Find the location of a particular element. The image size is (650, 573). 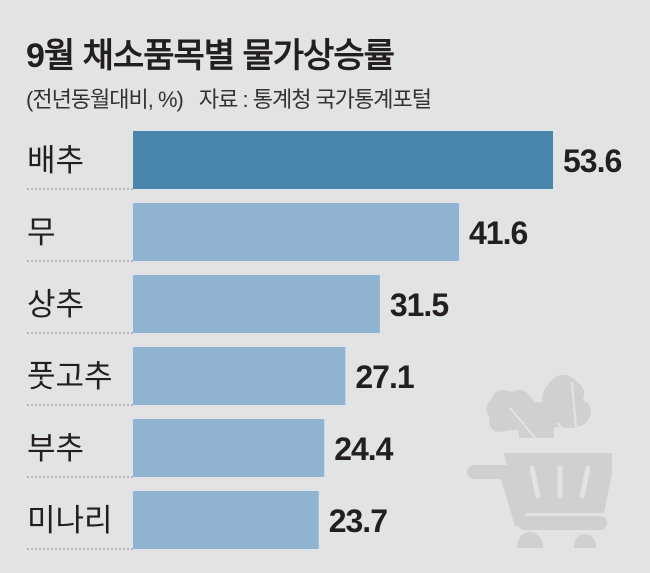

category-label: 무 is located at coordinates (41, 232).